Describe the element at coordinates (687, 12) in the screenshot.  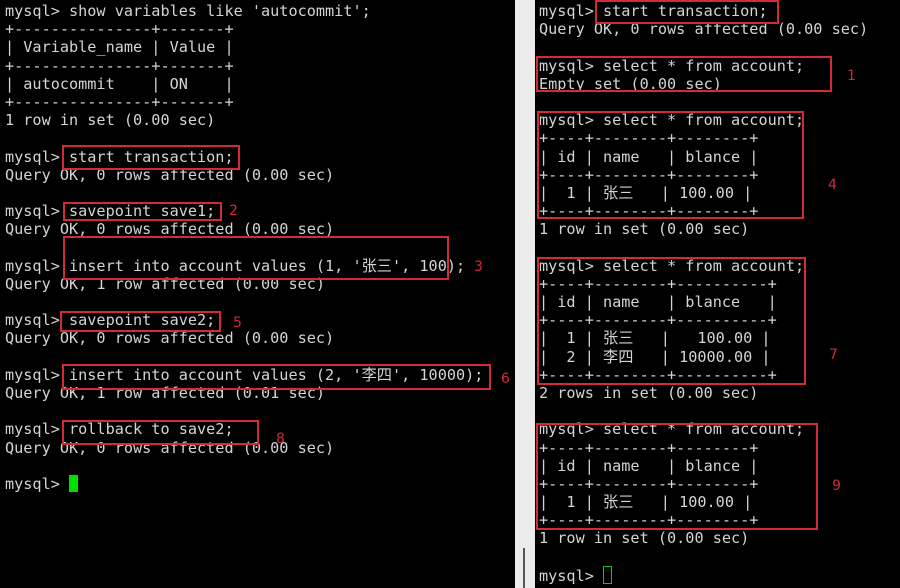
I see `annotation-box-start-transaction-right` at that location.